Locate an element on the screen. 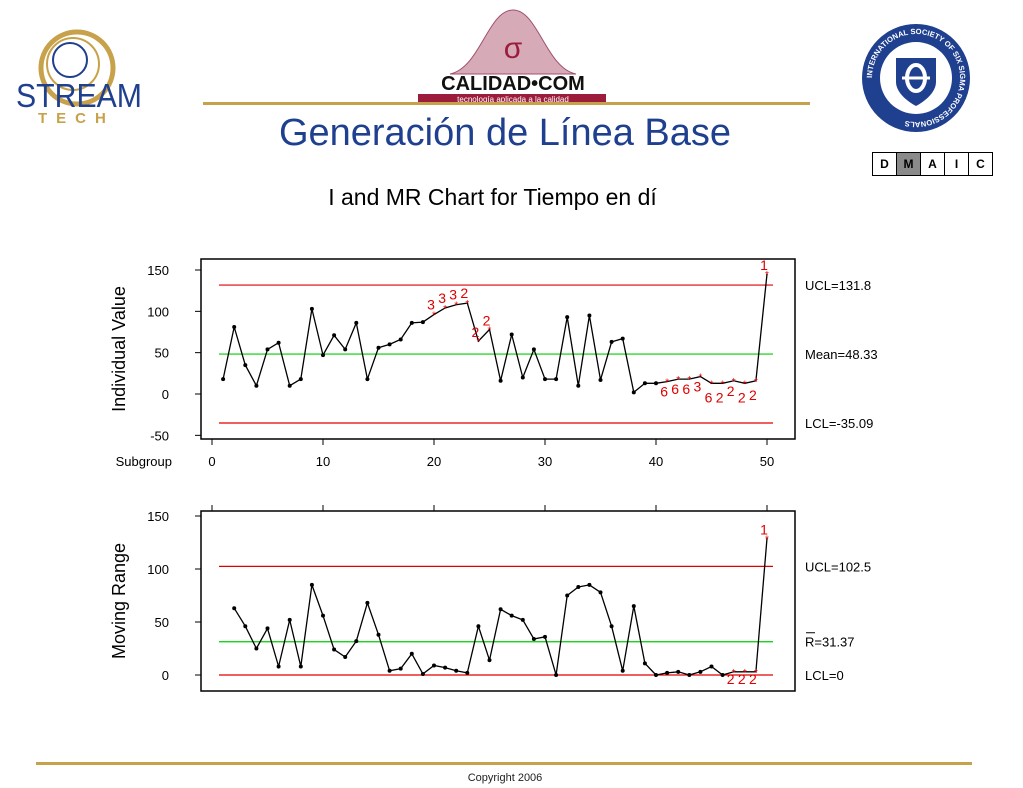 The image size is (1023, 788). i-chart-ylabel: Individual Value is located at coordinates (119, 349).